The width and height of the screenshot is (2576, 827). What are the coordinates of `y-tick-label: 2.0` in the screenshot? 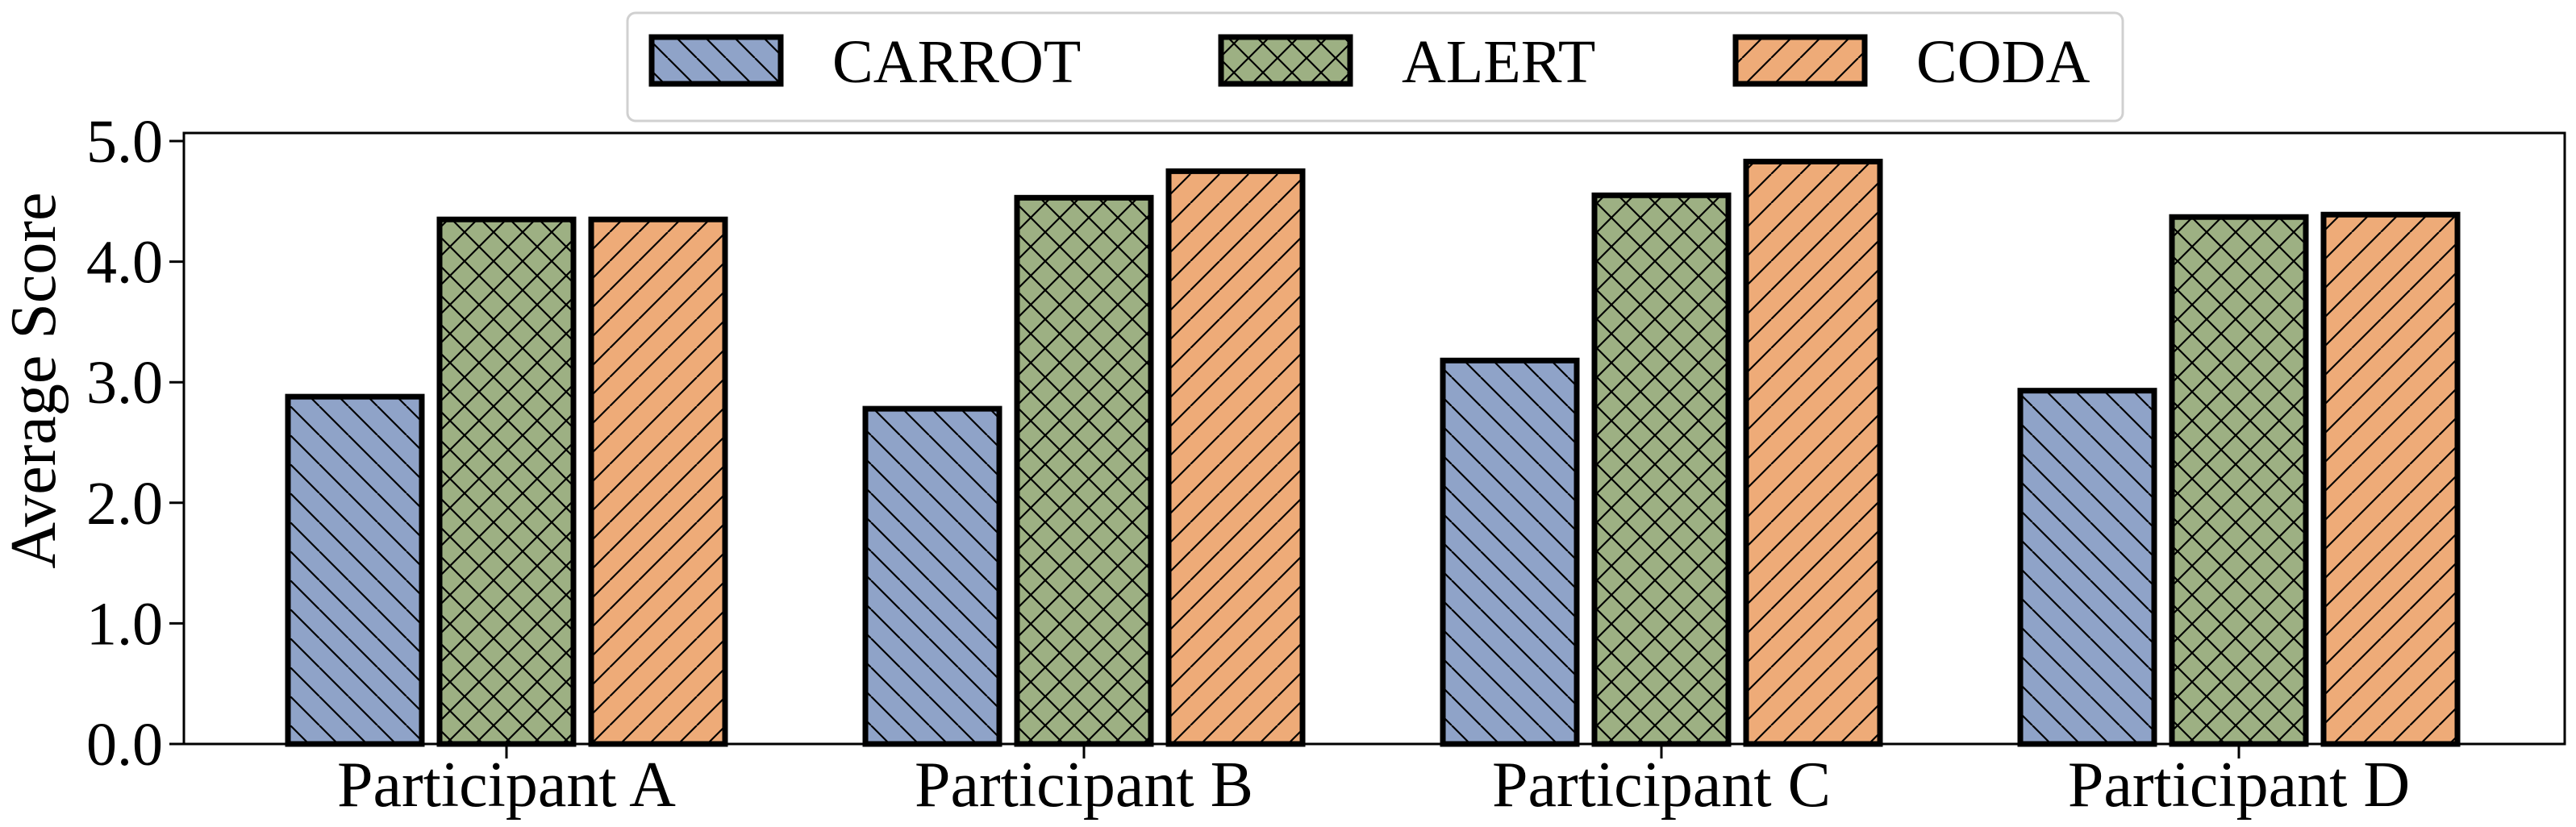 It's located at (124, 504).